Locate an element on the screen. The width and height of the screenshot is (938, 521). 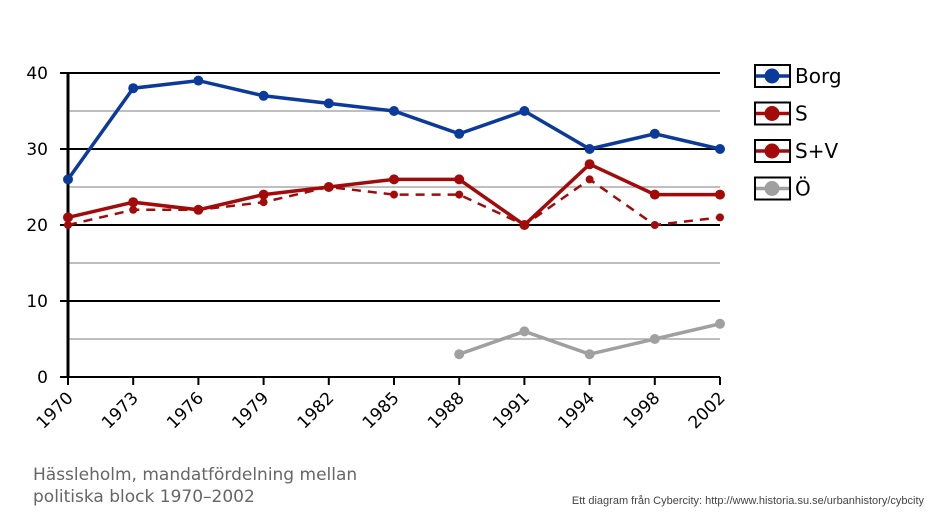
y-tick-label: 10 is located at coordinates (37, 302).